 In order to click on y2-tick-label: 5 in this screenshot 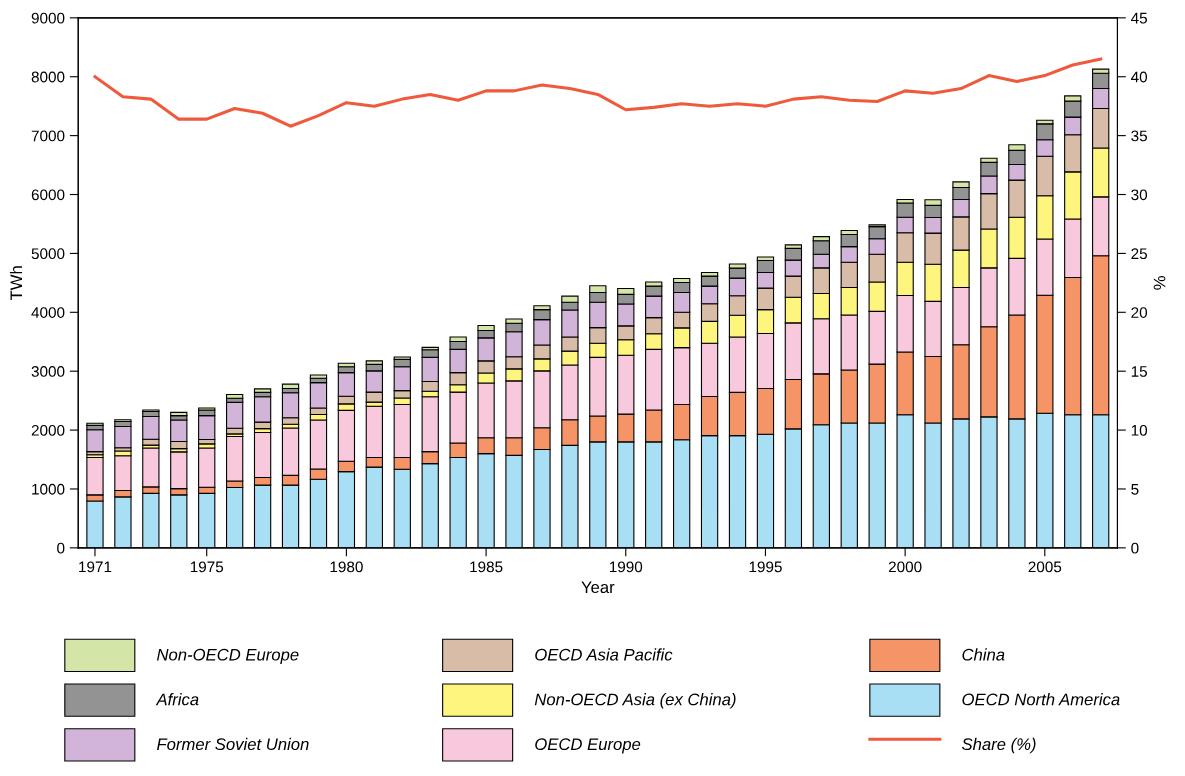, I will do `click(1135, 489)`.